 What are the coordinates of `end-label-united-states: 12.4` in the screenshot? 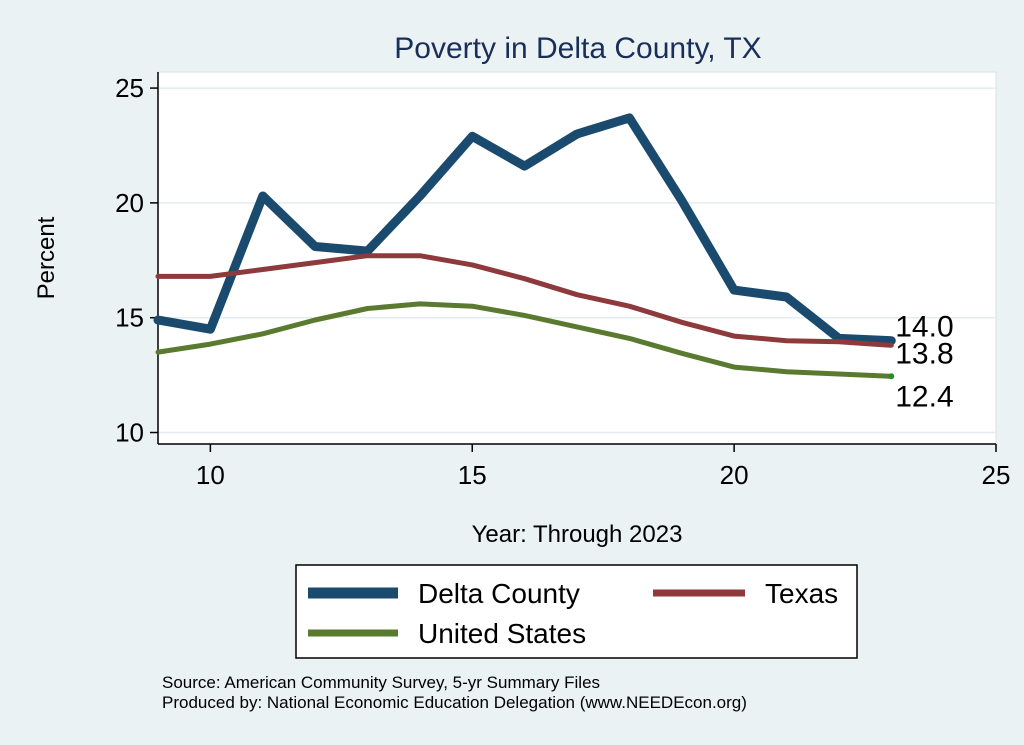 It's located at (924, 396).